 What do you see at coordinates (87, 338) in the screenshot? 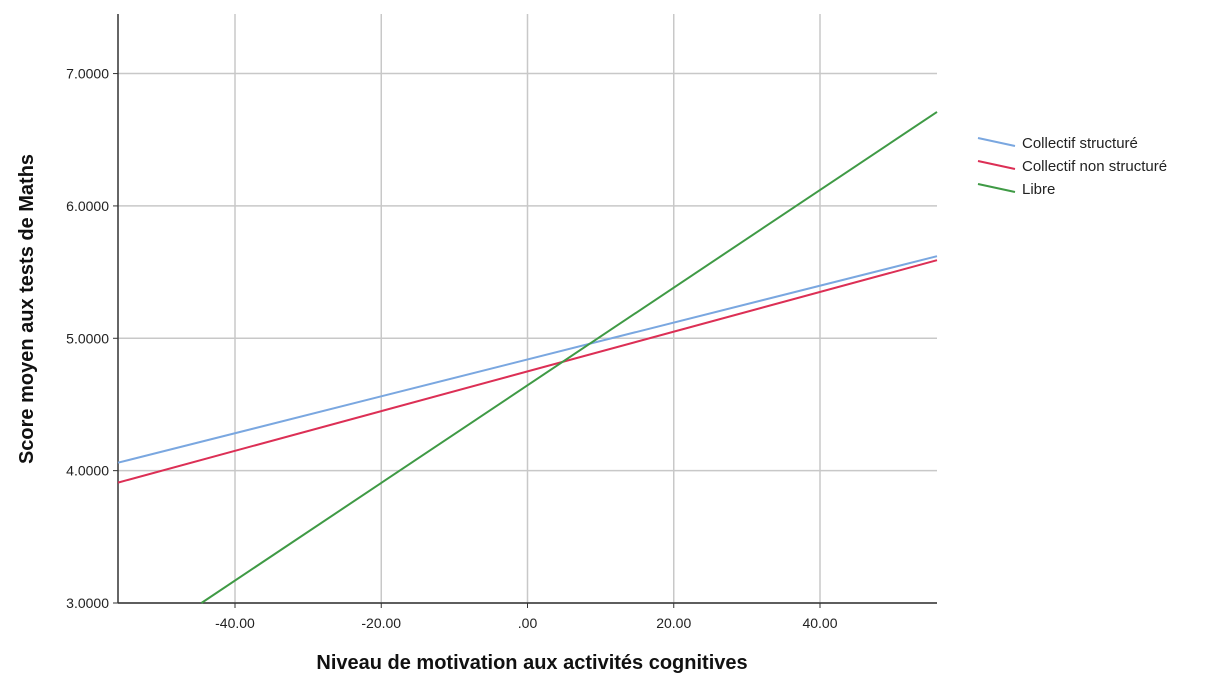
I see `y-tick-label: 5.0000` at bounding box center [87, 338].